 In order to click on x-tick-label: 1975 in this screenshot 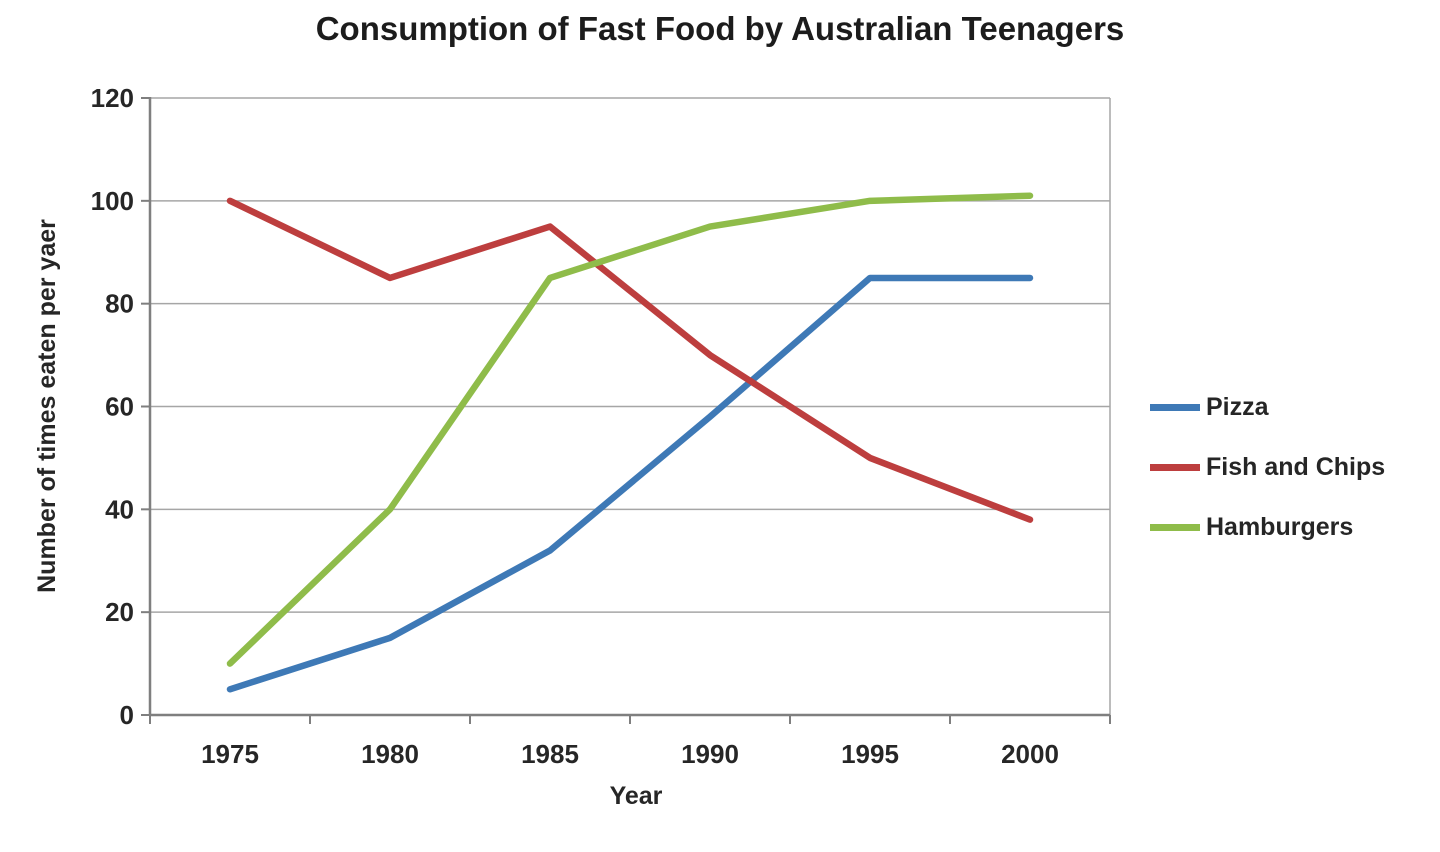, I will do `click(230, 754)`.